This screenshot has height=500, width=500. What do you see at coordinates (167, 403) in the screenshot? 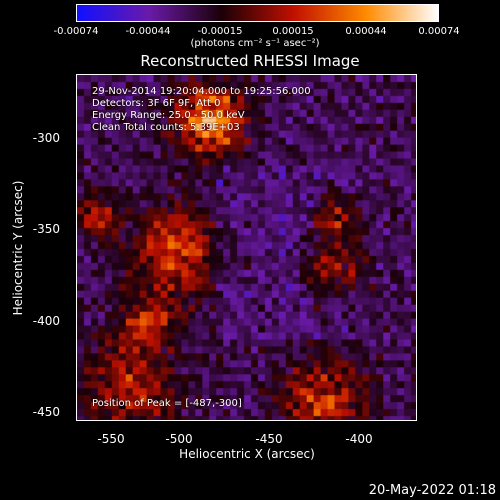
I see `peak-position: Position of Peak = [-487,-300]` at bounding box center [167, 403].